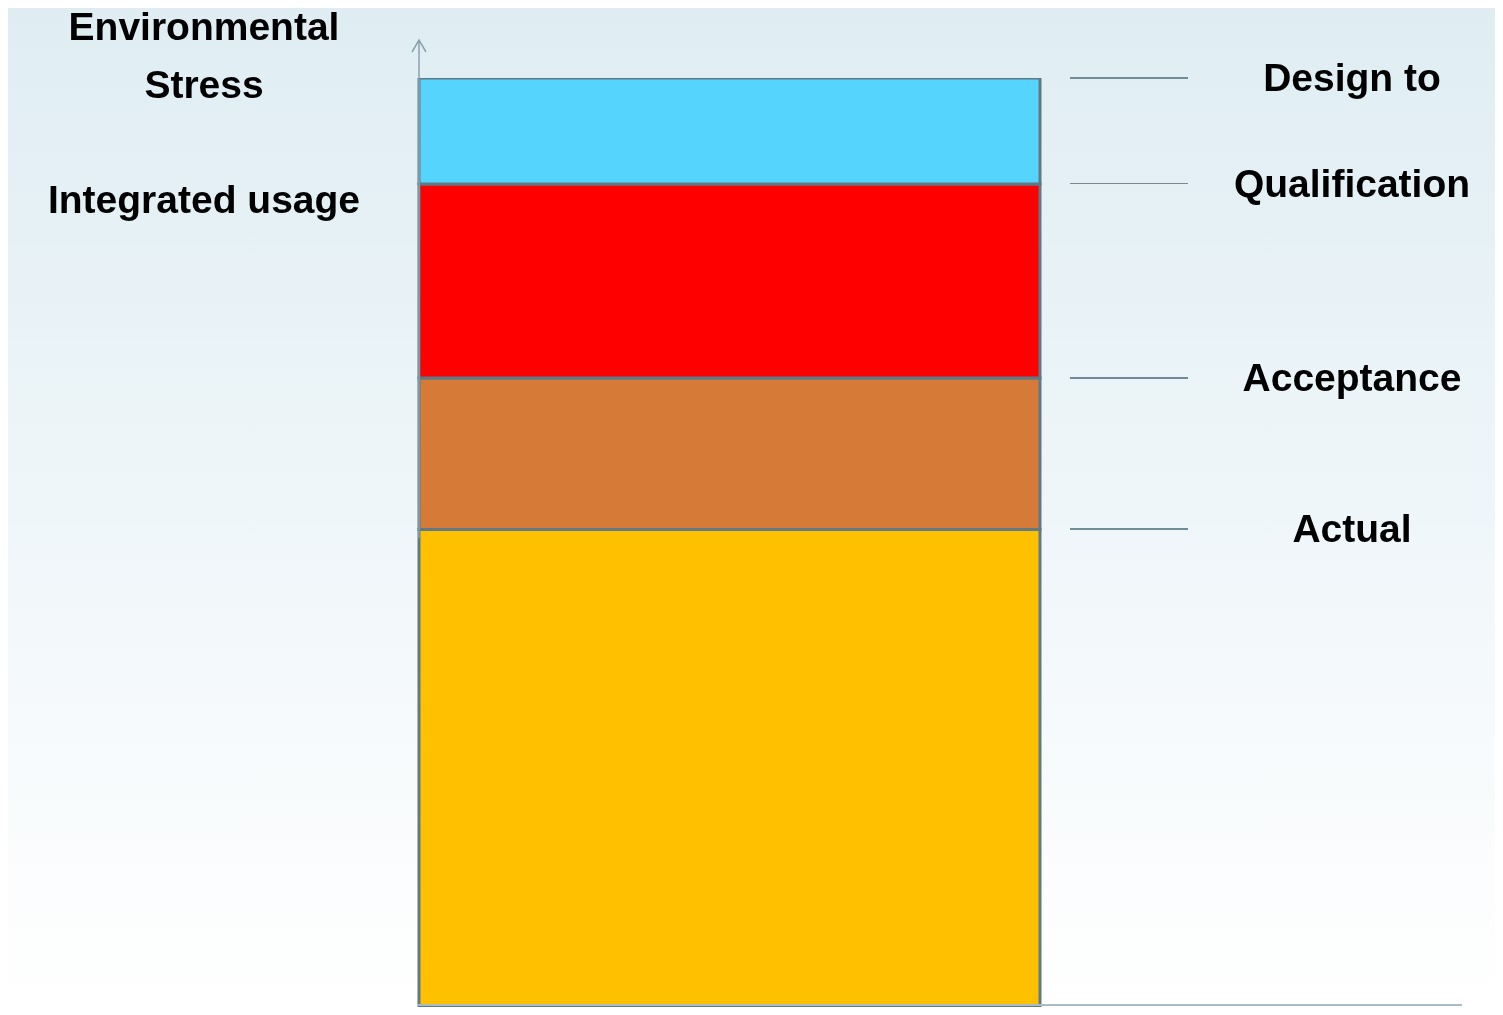  Describe the element at coordinates (204, 200) in the screenshot. I see `text: Integrated usage` at that location.